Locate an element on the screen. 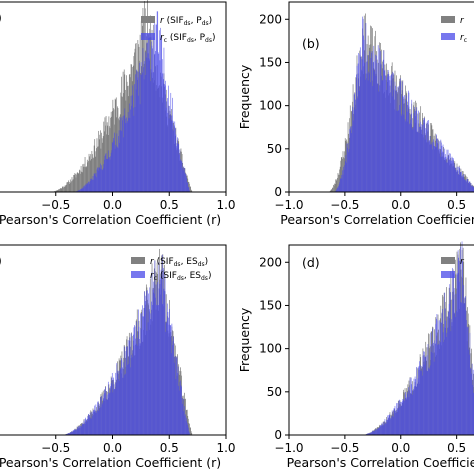 This screenshot has height=474, width=474. y-tick-label: 150 is located at coordinates (270, 305).